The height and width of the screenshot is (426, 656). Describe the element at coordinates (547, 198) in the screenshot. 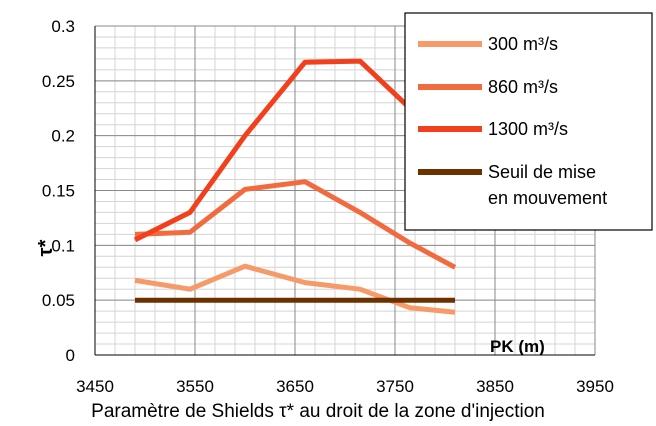

I see `legend-label-4: en mouvement` at that location.